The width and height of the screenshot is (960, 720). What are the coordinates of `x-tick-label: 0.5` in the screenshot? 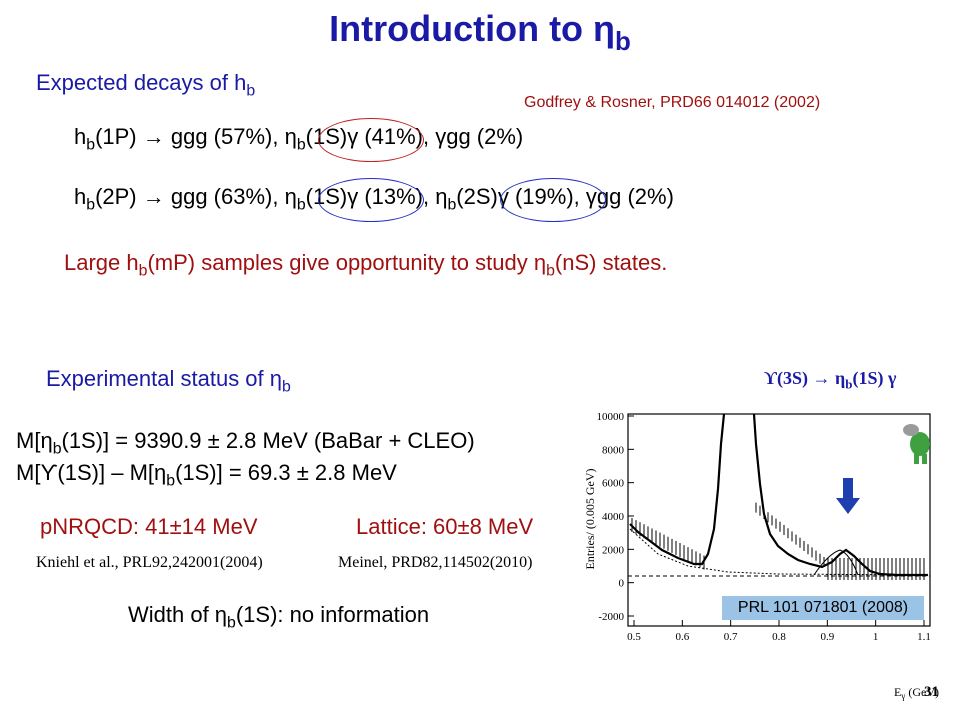 It's located at (634, 637).